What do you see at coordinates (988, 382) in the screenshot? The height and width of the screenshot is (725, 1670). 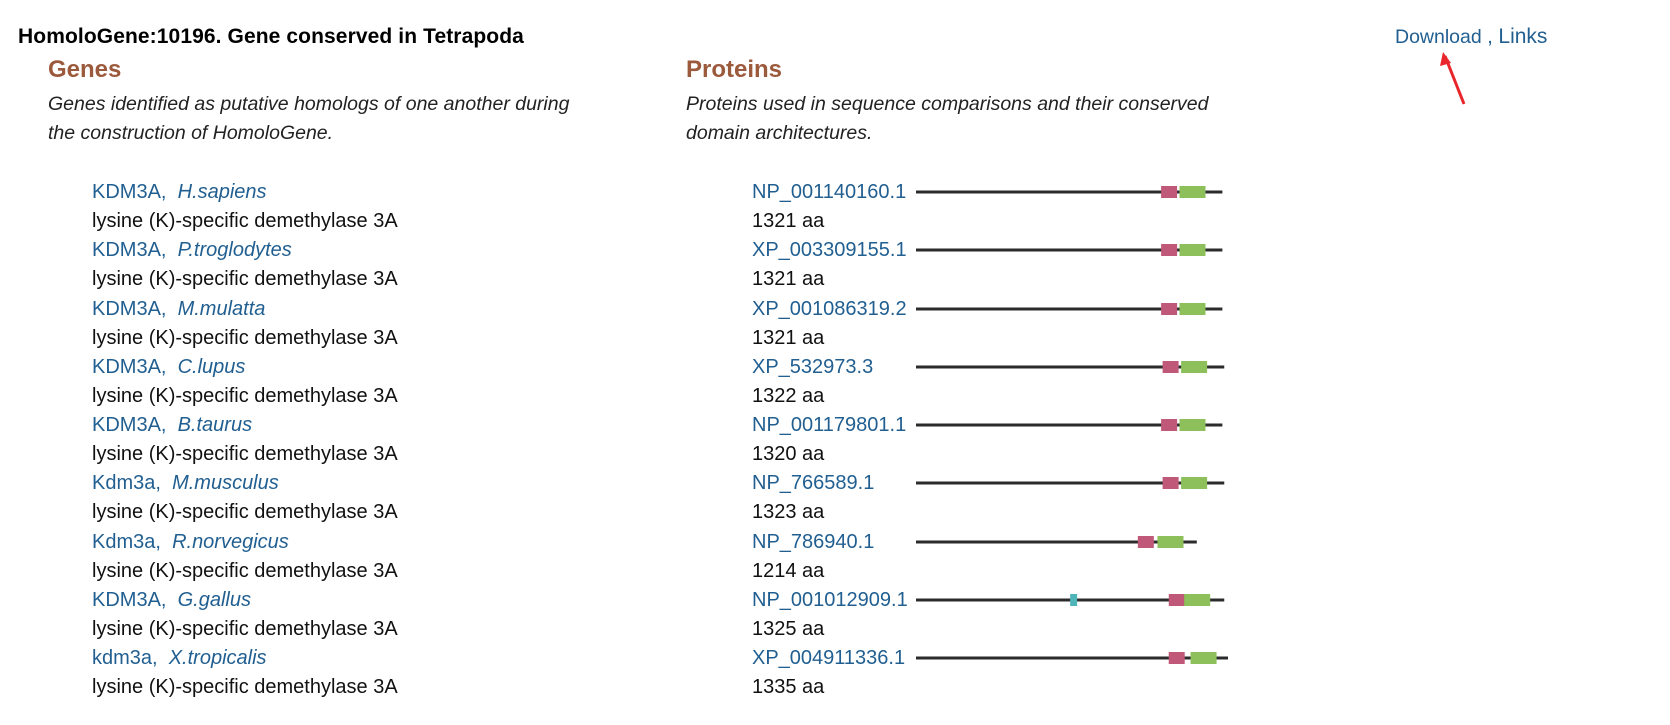 I see `protein-entry: XP_532973.3 1322 aa` at bounding box center [988, 382].